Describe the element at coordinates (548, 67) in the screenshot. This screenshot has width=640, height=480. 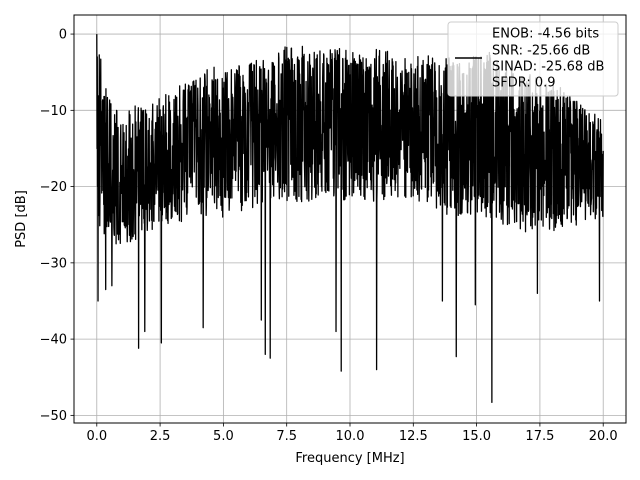
I see `legend-sinad: SINAD: -25.68 dB` at that location.